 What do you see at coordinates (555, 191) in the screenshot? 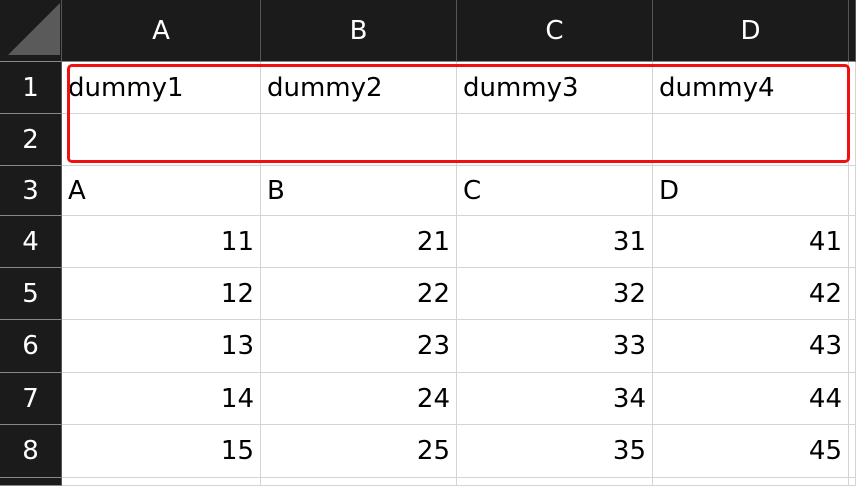
I see `cell: C` at bounding box center [555, 191].